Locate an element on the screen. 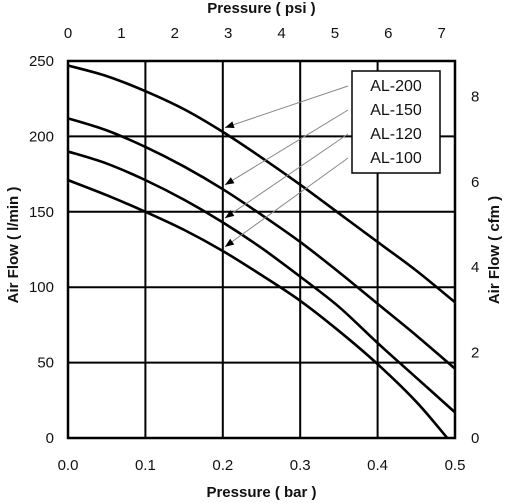  right-tick-label: 4 is located at coordinates (475, 267).